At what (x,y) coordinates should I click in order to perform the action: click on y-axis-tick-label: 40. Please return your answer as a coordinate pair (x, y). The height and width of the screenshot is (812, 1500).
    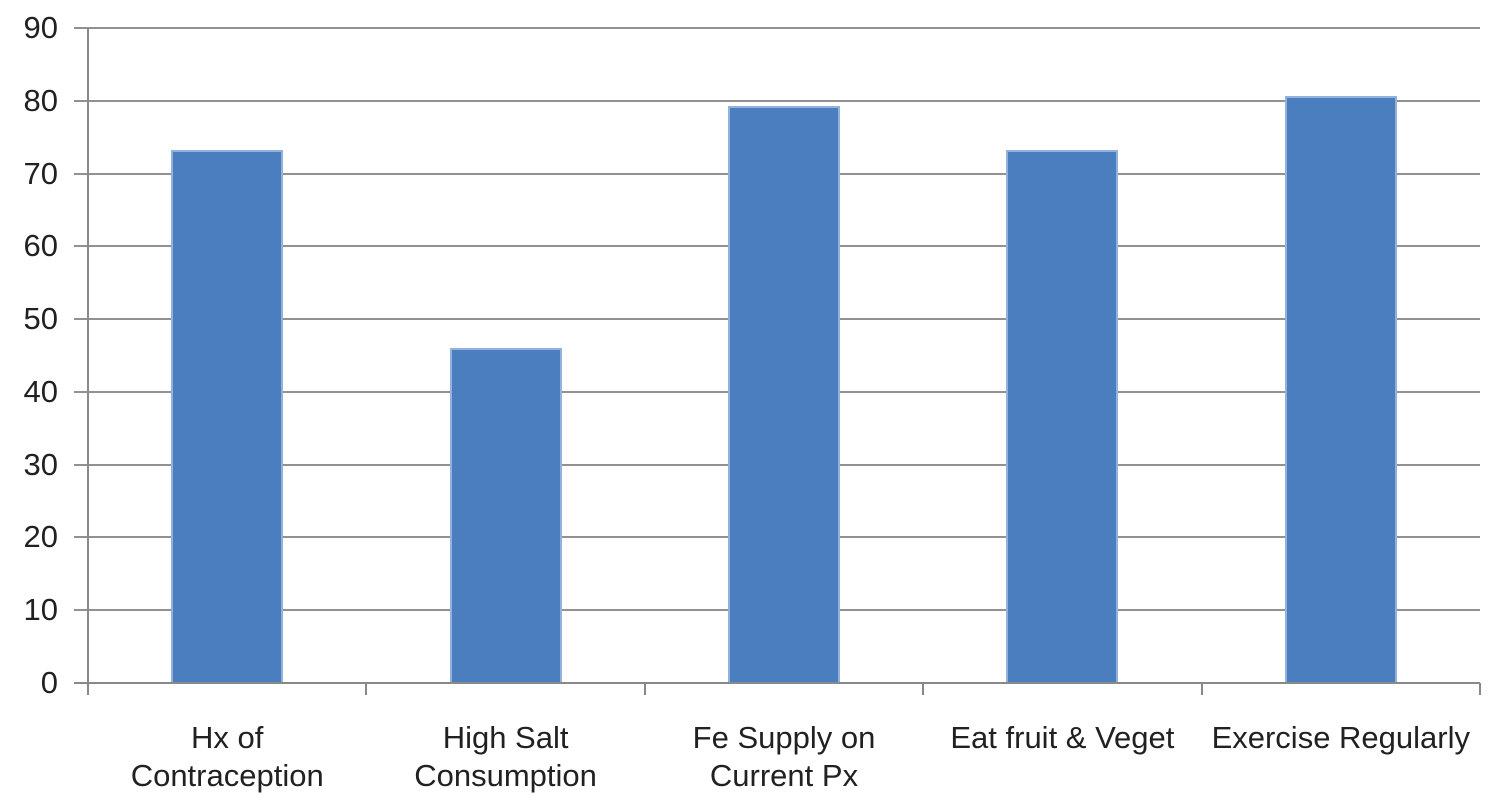
    Looking at the image, I should click on (40, 391).